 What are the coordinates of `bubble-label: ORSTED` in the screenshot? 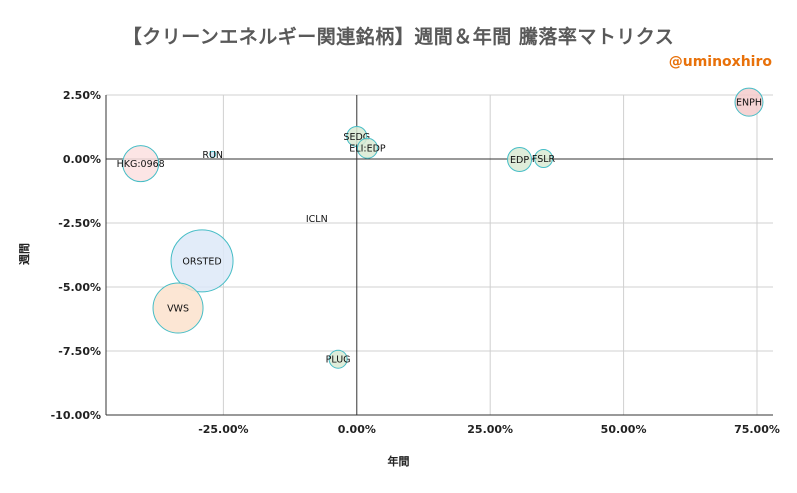 It's located at (201, 261).